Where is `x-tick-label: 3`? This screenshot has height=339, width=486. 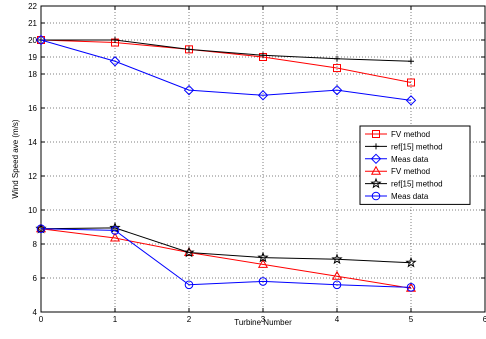 x-tick-label: 3 is located at coordinates (263, 319).